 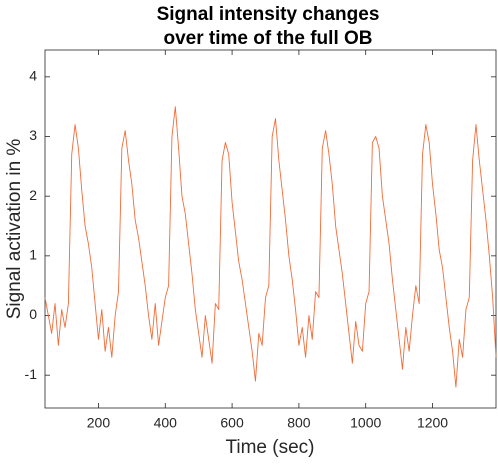 What do you see at coordinates (99, 423) in the screenshot?
I see `x-tick-label: 200` at bounding box center [99, 423].